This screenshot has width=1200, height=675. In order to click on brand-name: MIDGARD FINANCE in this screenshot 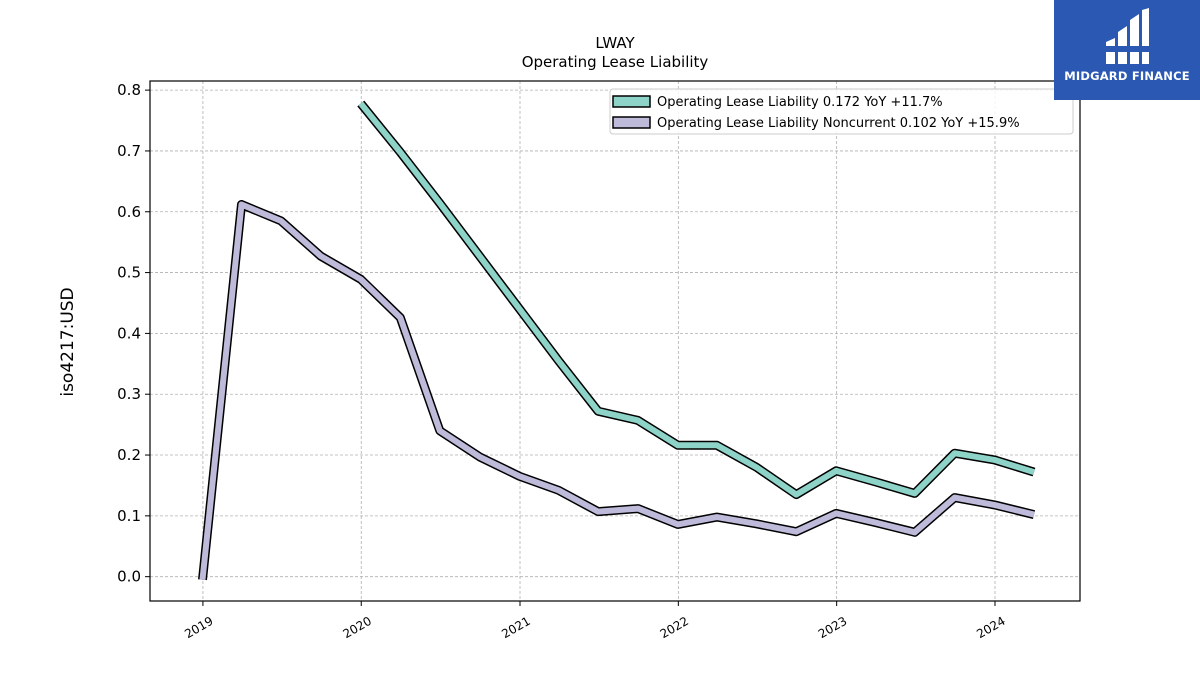, I will do `click(1127, 76)`.